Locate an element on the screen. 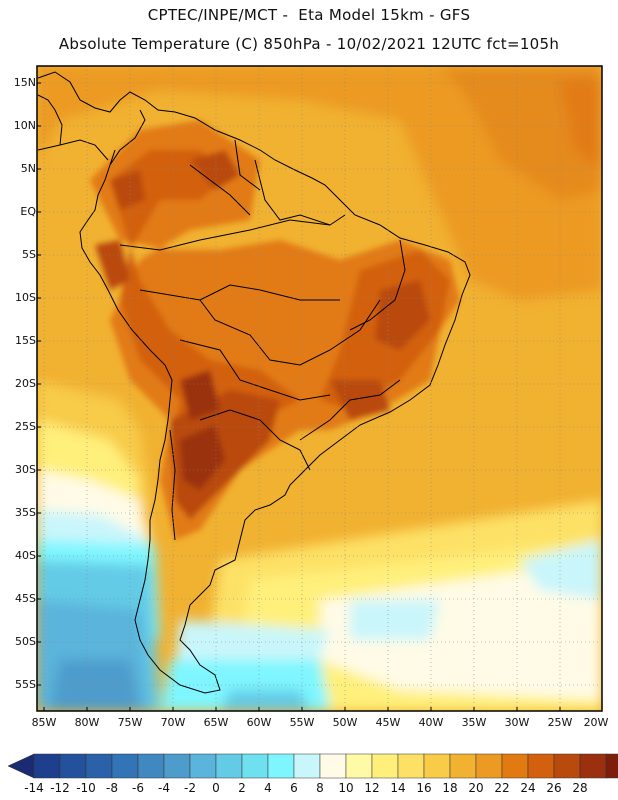  colorbar-label: 22 is located at coordinates (502, 788).